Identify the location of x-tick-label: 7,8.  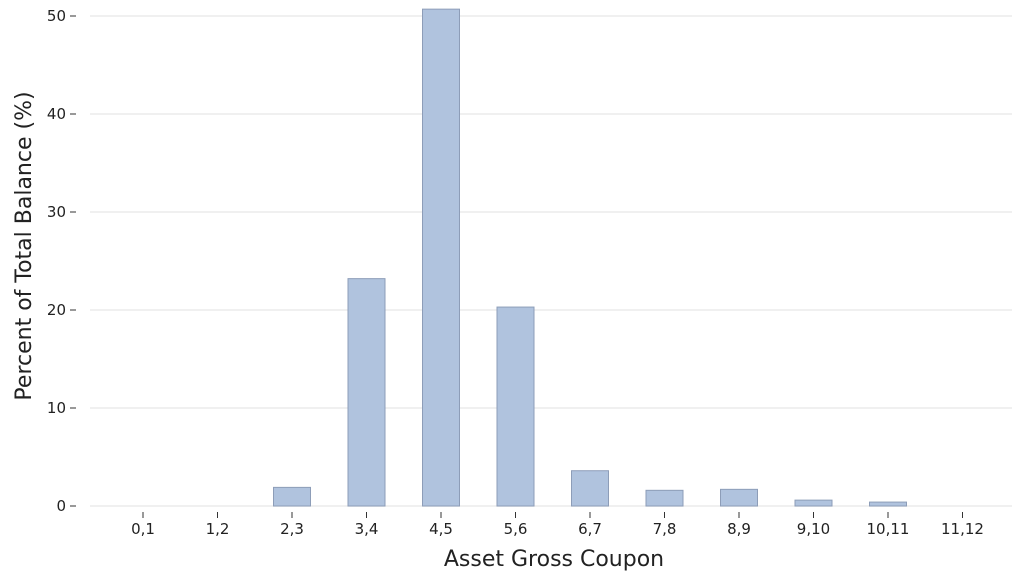
(665, 529).